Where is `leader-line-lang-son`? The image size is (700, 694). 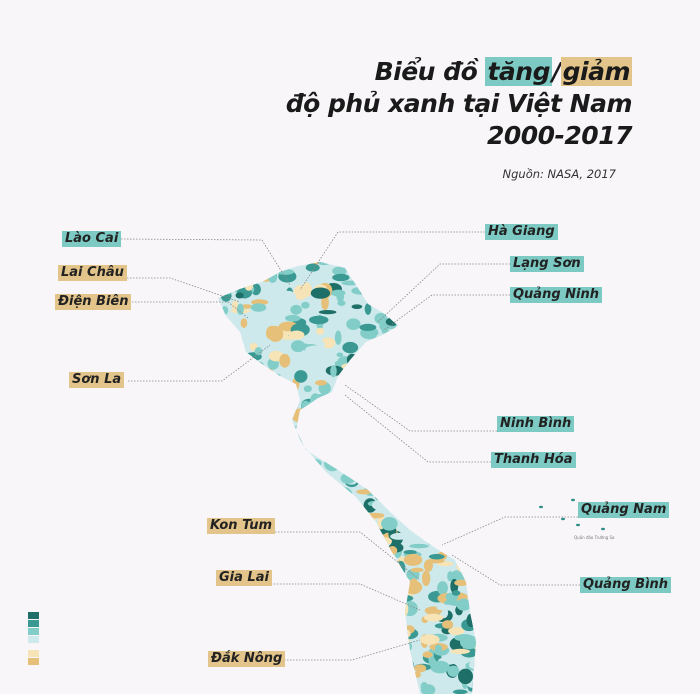 leader-line-lang-son is located at coordinates (443, 293).